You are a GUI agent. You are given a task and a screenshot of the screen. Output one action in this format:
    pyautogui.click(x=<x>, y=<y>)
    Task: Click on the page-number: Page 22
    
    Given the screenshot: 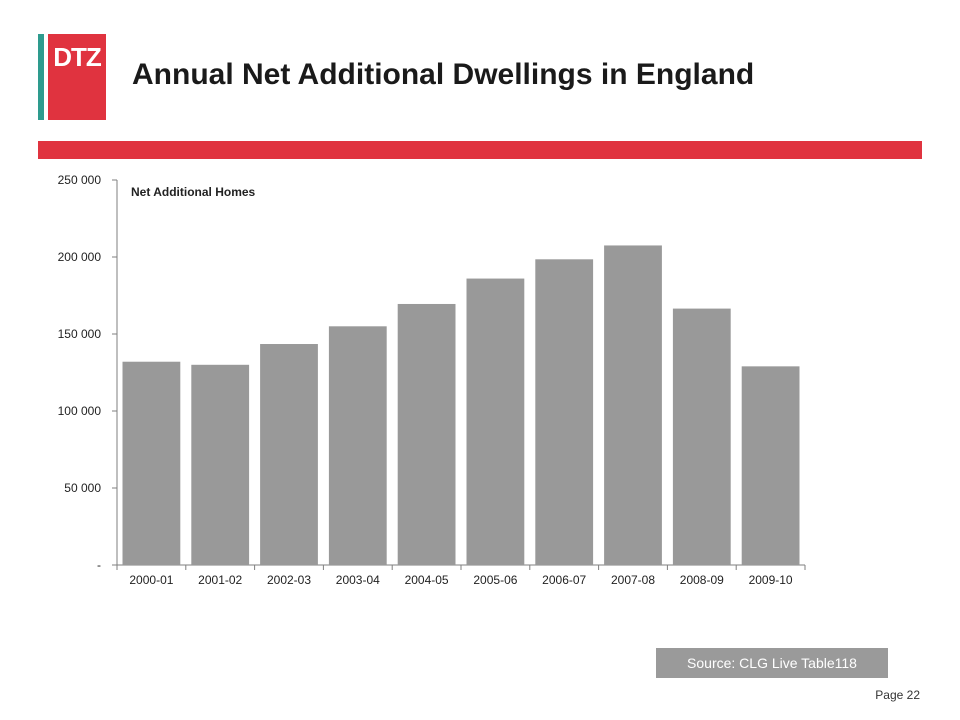 What is the action you would take?
    pyautogui.click(x=897, y=695)
    